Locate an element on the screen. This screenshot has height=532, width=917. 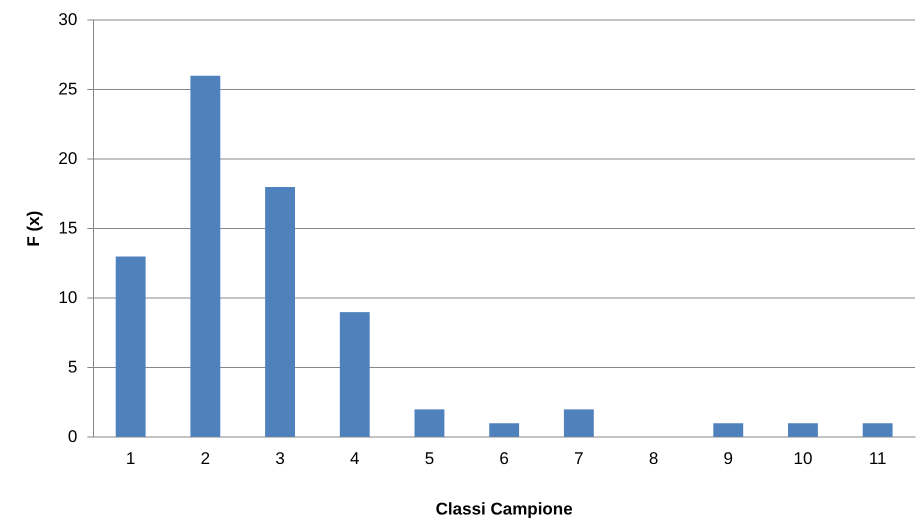
y-axis-title: F (x) is located at coordinates (33, 228).